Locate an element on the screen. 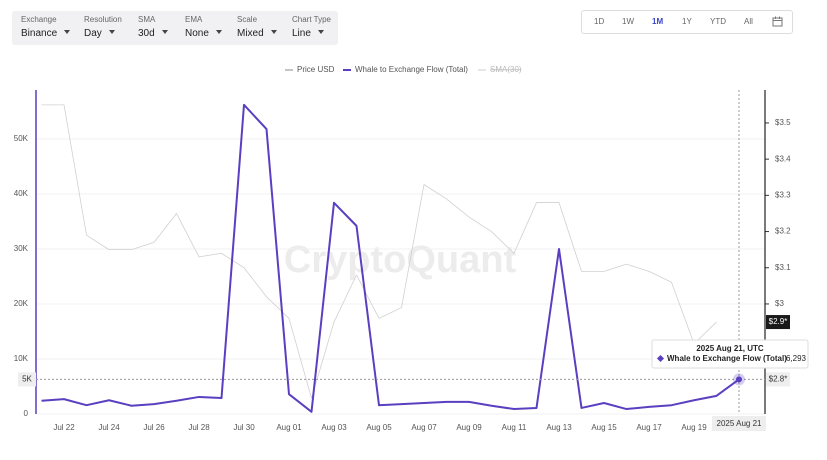 The width and height of the screenshot is (827, 460). x-tick-label: Aug 11 is located at coordinates (514, 427).